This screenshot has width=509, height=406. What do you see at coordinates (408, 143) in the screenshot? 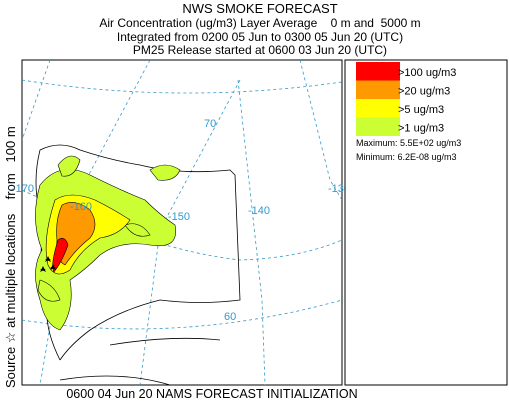
I see `maximum: Maximum: 5.5E+02 ug/m3` at bounding box center [408, 143].